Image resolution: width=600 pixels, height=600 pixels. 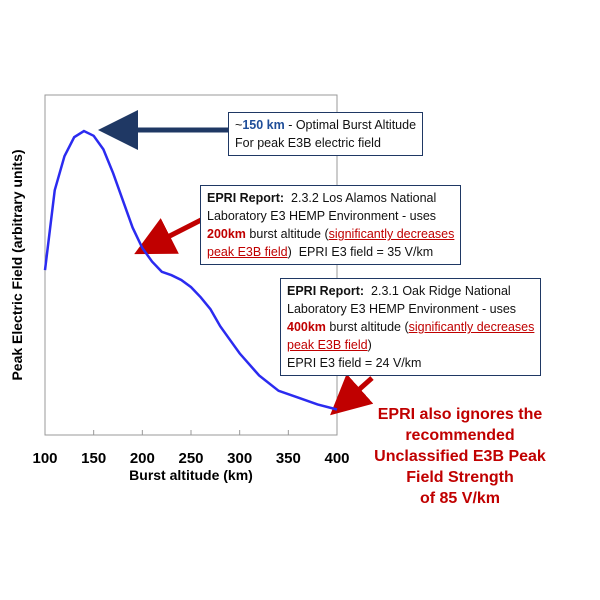 I want to click on note-line: Unclassified E3B Peak, so click(x=460, y=456).